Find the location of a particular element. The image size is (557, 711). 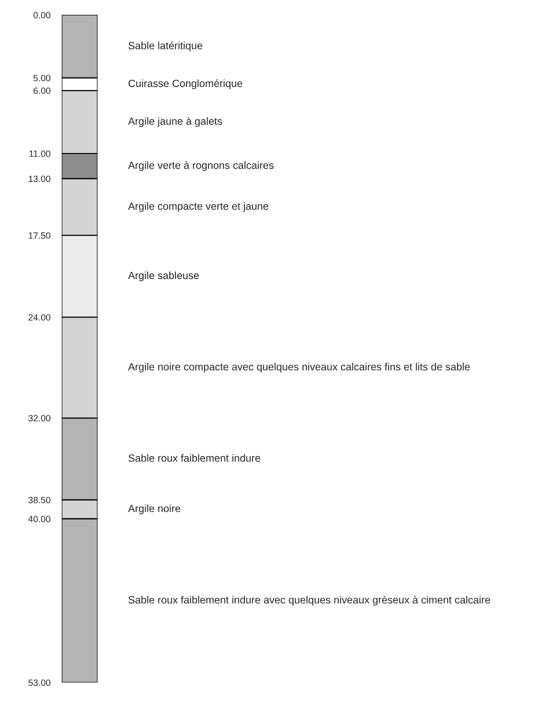

y-tick-label: 53.00 is located at coordinates (39, 683).